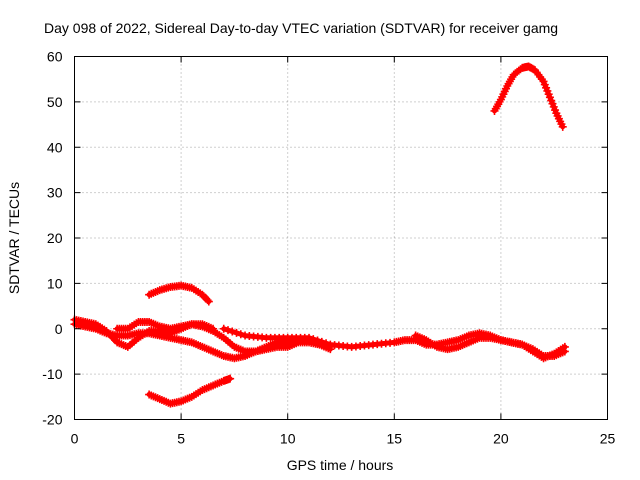  Describe the element at coordinates (181, 439) in the screenshot. I see `x-tick-label: 5` at that location.